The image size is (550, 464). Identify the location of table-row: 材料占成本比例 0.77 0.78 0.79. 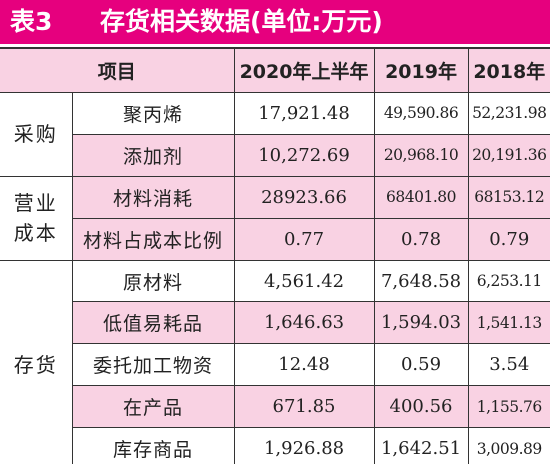
(275, 239).